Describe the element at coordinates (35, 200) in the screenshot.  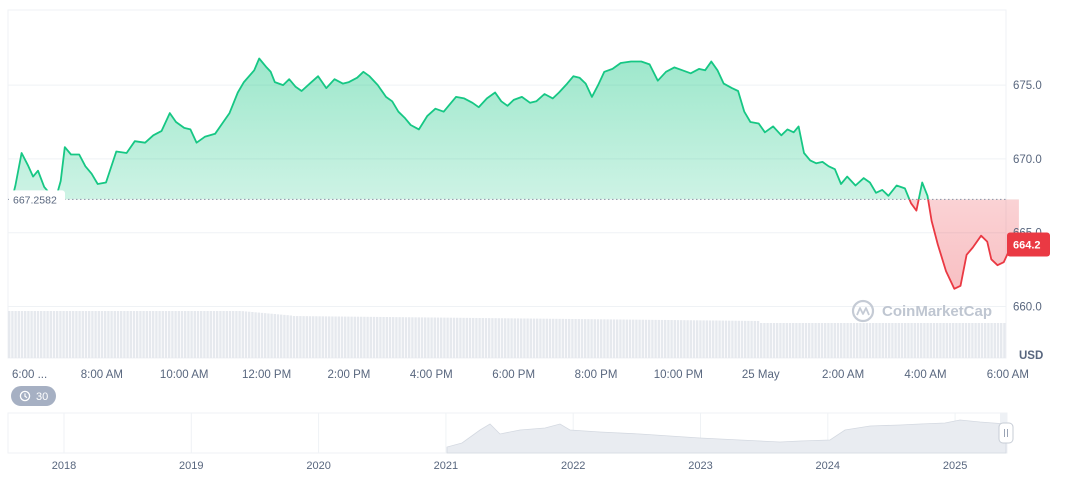
I see `reference-price-label: 667.2582` at that location.